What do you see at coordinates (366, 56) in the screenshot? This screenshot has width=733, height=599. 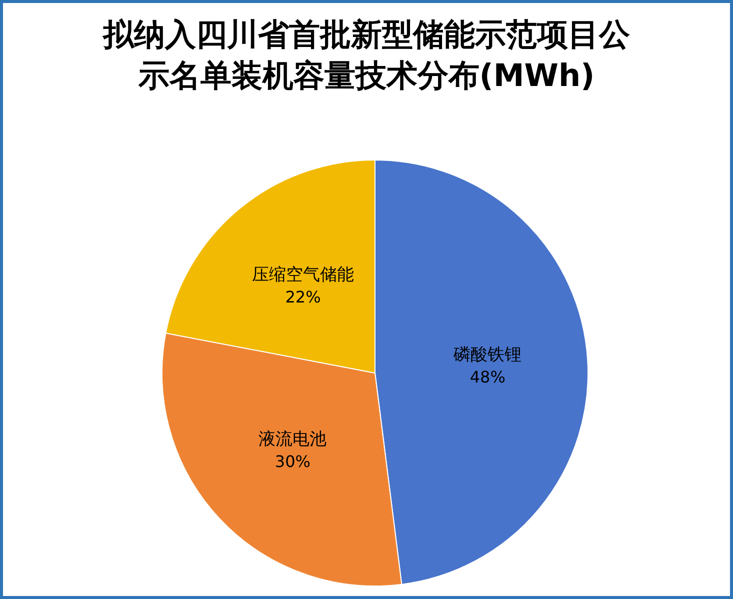 I see `chart-title: 拟纳入四川省首批新型储能示范项目公示名单装机容量技术分布(MWh)` at bounding box center [366, 56].